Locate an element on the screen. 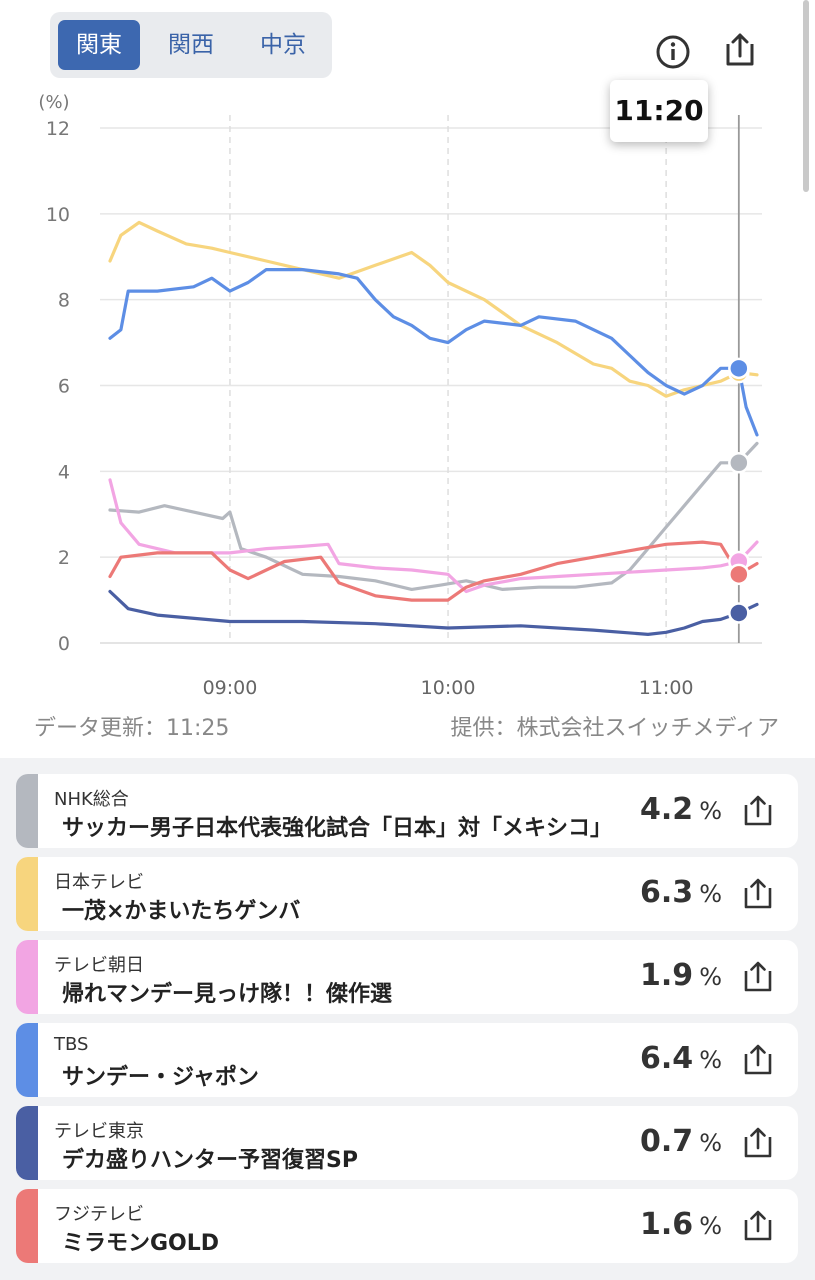 The width and height of the screenshot is (815, 1280). region-tabs: 関東 関西 中京 is located at coordinates (191, 45).